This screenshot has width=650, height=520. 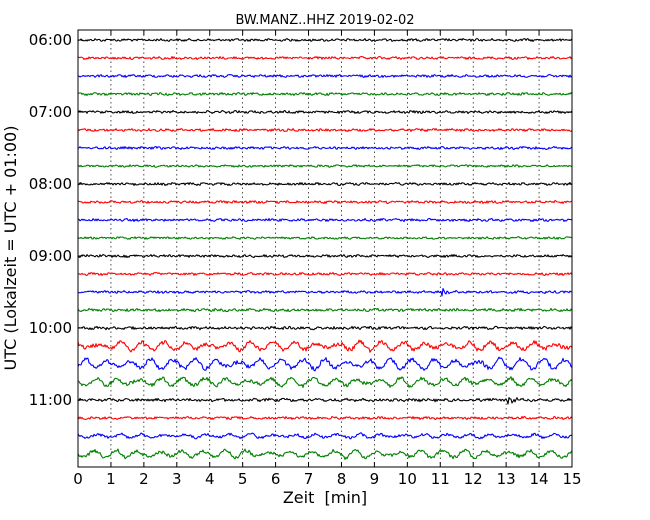 What do you see at coordinates (50, 256) in the screenshot?
I see `y-tick-label: 09:00` at bounding box center [50, 256].